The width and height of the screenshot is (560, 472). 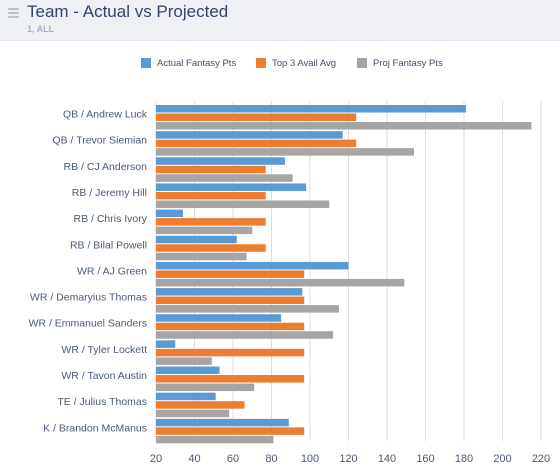 I want to click on bar-top-3-avail-avg-qb-andrew-luck, so click(x=256, y=117).